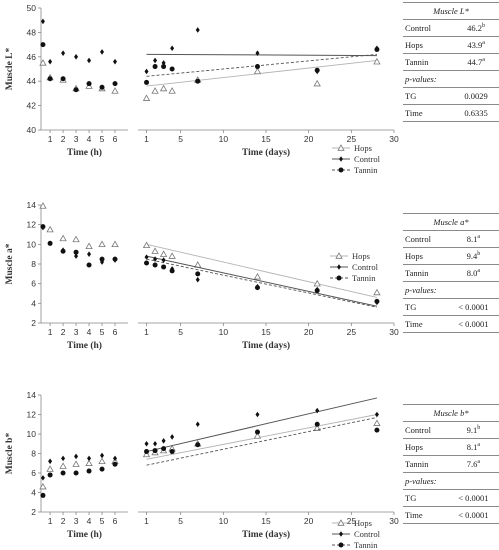 This screenshot has height=550, width=499. What do you see at coordinates (33, 512) in the screenshot?
I see `y-tick-label: 2` at bounding box center [33, 512].